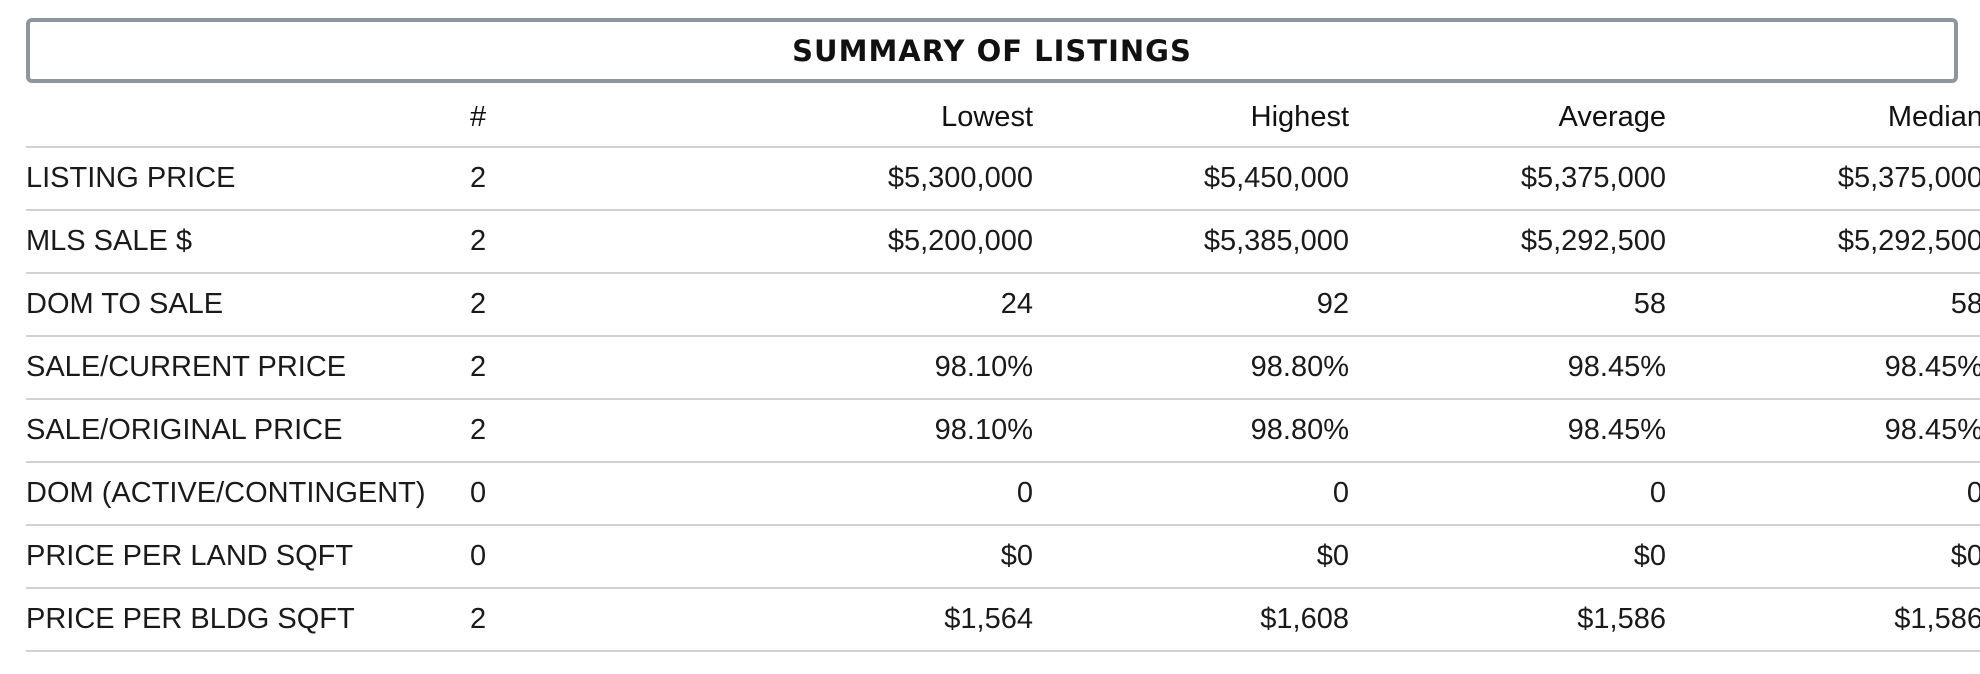 The image size is (1980, 674). I want to click on cell-lowest: $1,564, so click(797, 620).